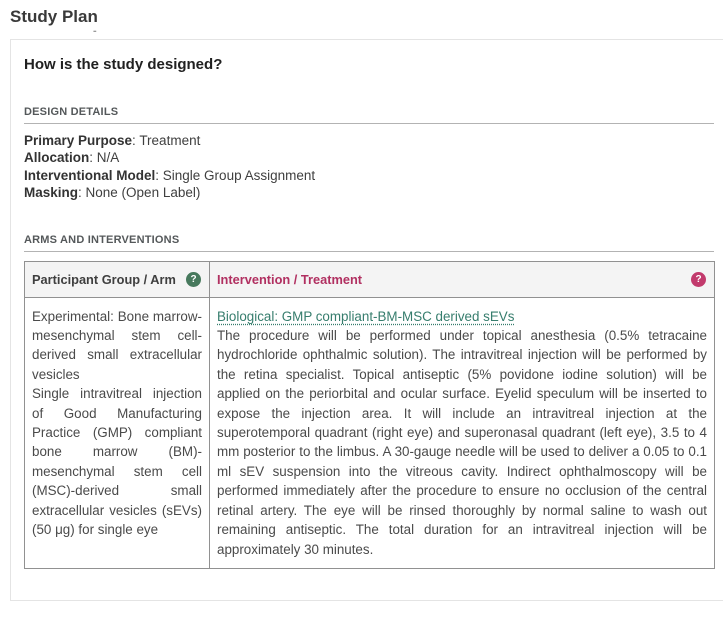 This screenshot has height=619, width=723. Describe the element at coordinates (239, 175) in the screenshot. I see `detail-value: Single Group Assignment` at that location.